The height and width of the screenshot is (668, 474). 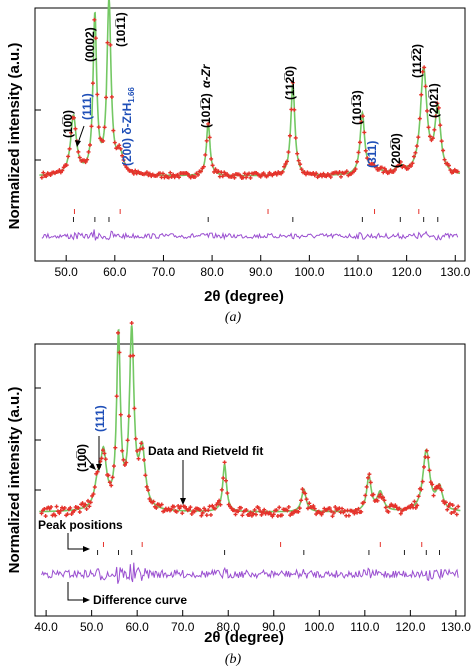 I want to click on a-xtick-label: 90.0, so click(x=261, y=272).